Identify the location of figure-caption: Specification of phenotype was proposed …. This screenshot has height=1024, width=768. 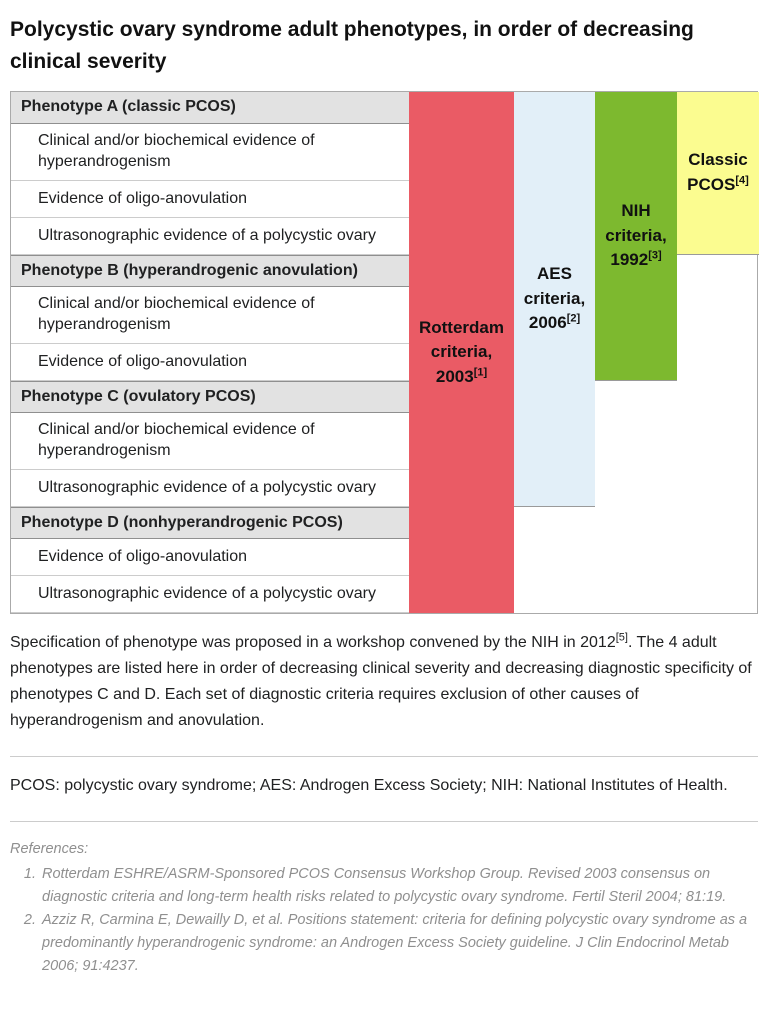
(384, 682).